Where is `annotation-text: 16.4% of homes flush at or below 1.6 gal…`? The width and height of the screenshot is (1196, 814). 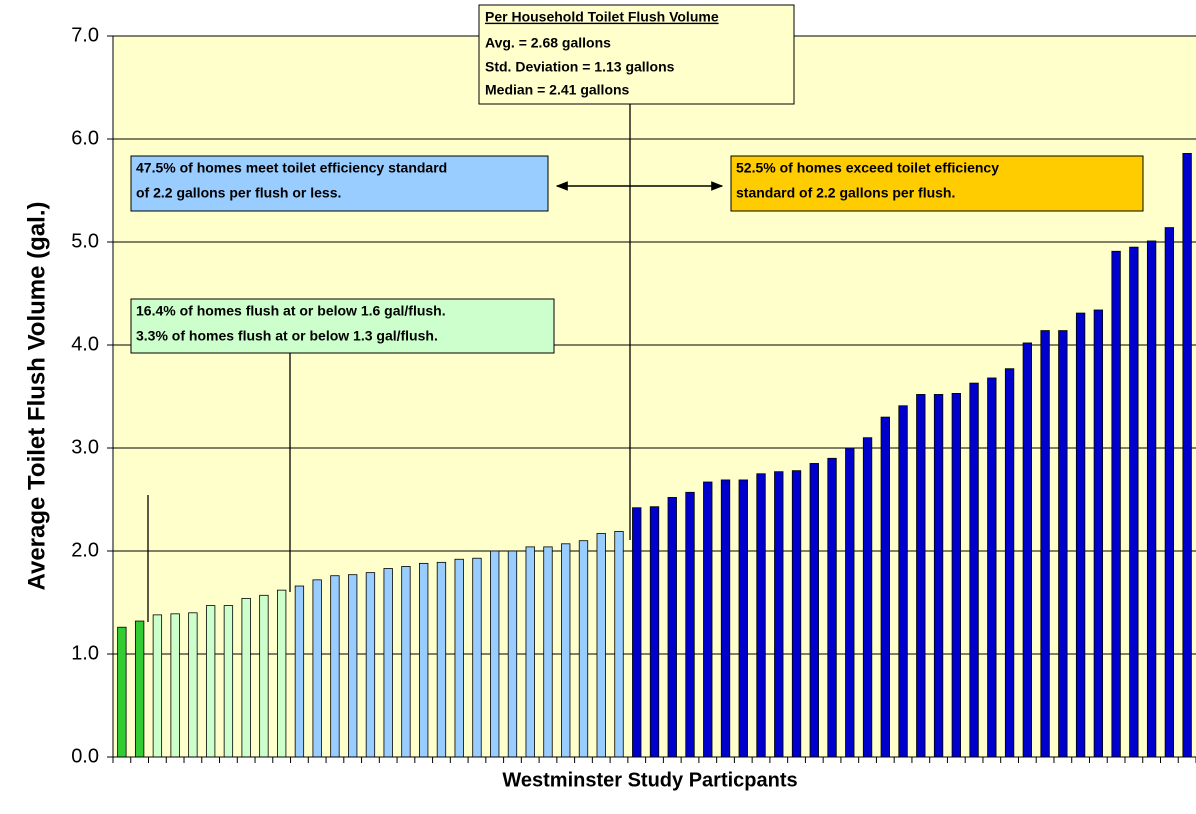 annotation-text: 16.4% of homes flush at or below 1.6 gal… is located at coordinates (291, 311).